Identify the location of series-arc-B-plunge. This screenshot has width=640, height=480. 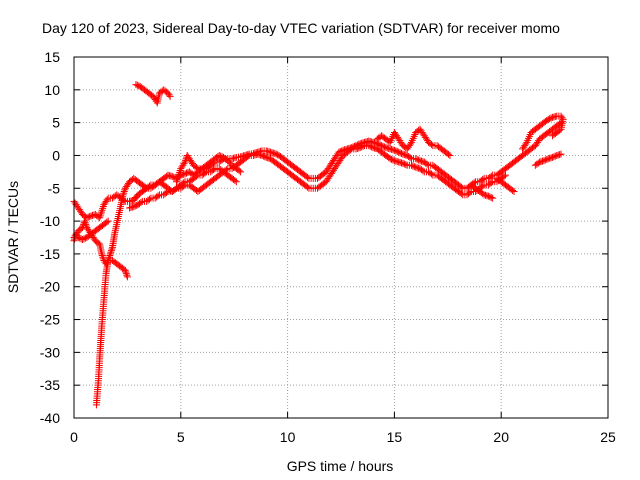
(100, 249).